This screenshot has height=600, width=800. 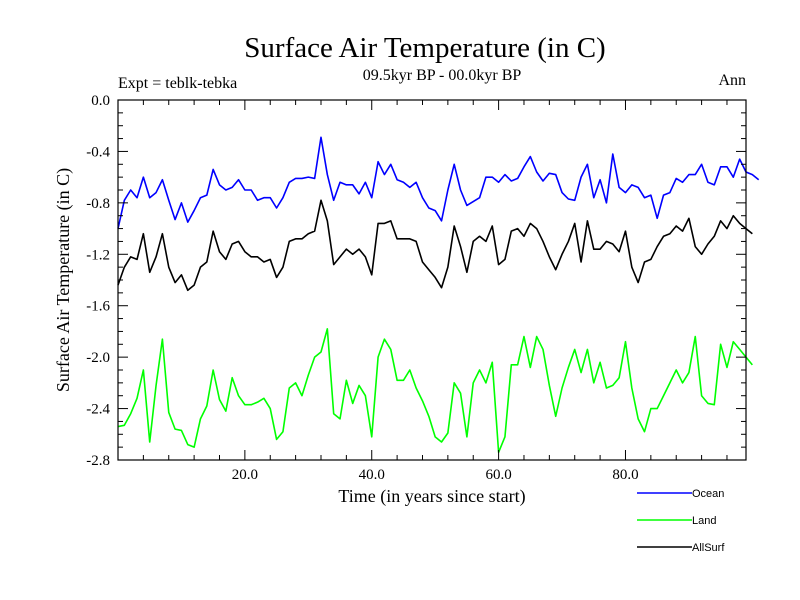 I want to click on series-line-ocean, so click(x=438, y=182).